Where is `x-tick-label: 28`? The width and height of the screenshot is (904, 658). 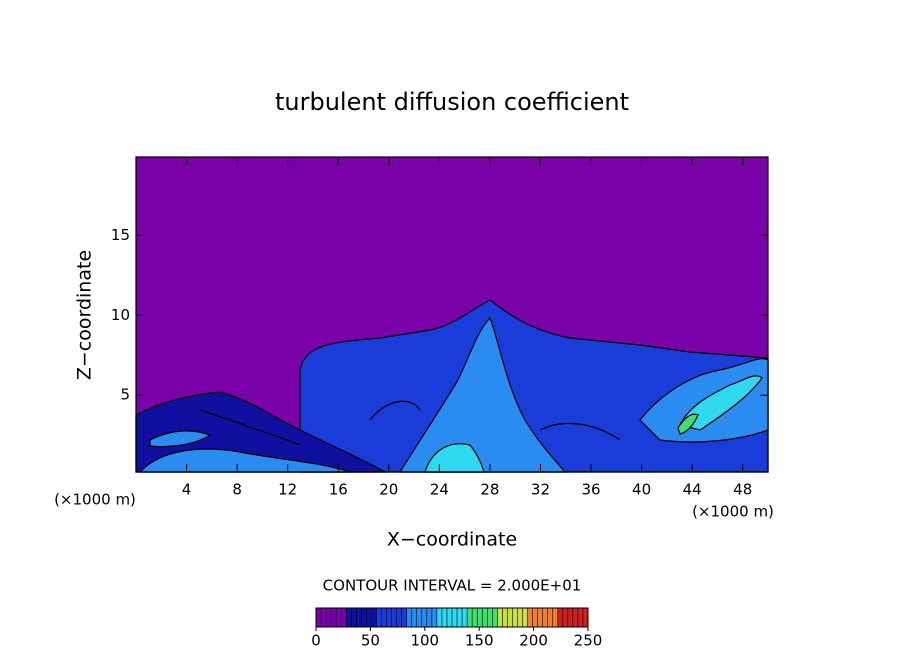
x-tick-label: 28 is located at coordinates (489, 490).